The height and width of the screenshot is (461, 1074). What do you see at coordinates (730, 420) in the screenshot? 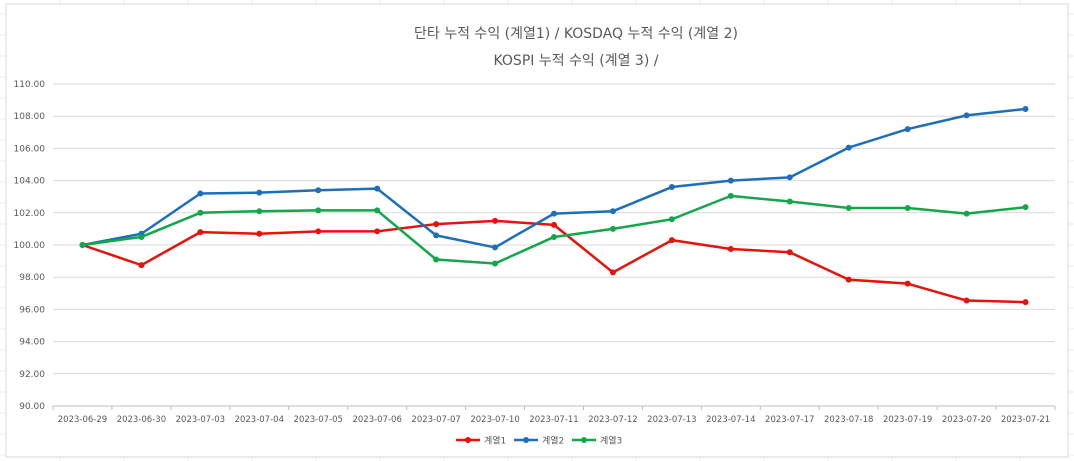
I see `x-tick-label: 2023-07-14` at bounding box center [730, 420].